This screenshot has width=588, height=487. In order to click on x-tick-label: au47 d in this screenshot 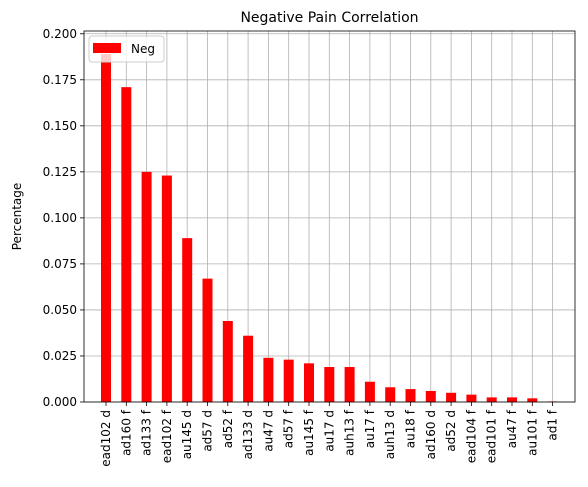, I will do `click(268, 431)`.